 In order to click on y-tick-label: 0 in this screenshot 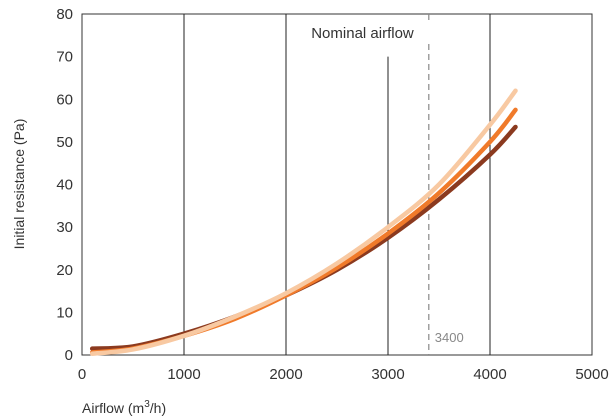, I will do `click(69, 355)`.